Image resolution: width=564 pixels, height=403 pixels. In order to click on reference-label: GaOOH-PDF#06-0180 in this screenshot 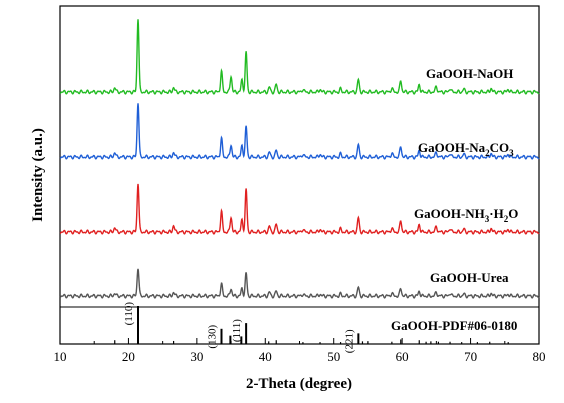, I will do `click(454, 325)`.